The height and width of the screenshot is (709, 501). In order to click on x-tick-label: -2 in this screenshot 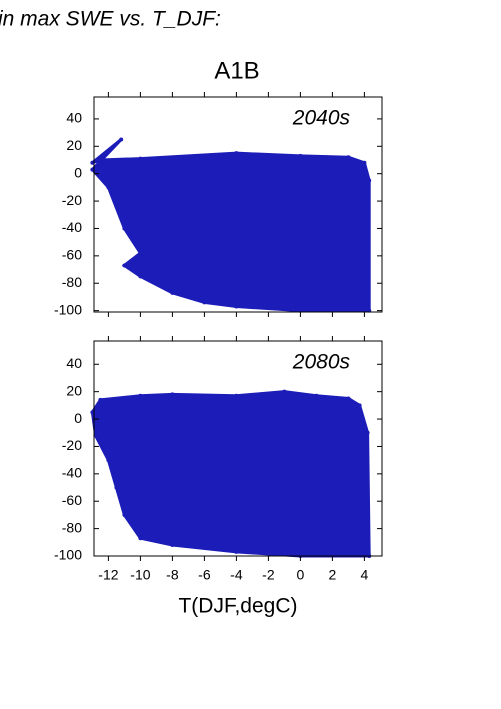, I will do `click(268, 575)`.